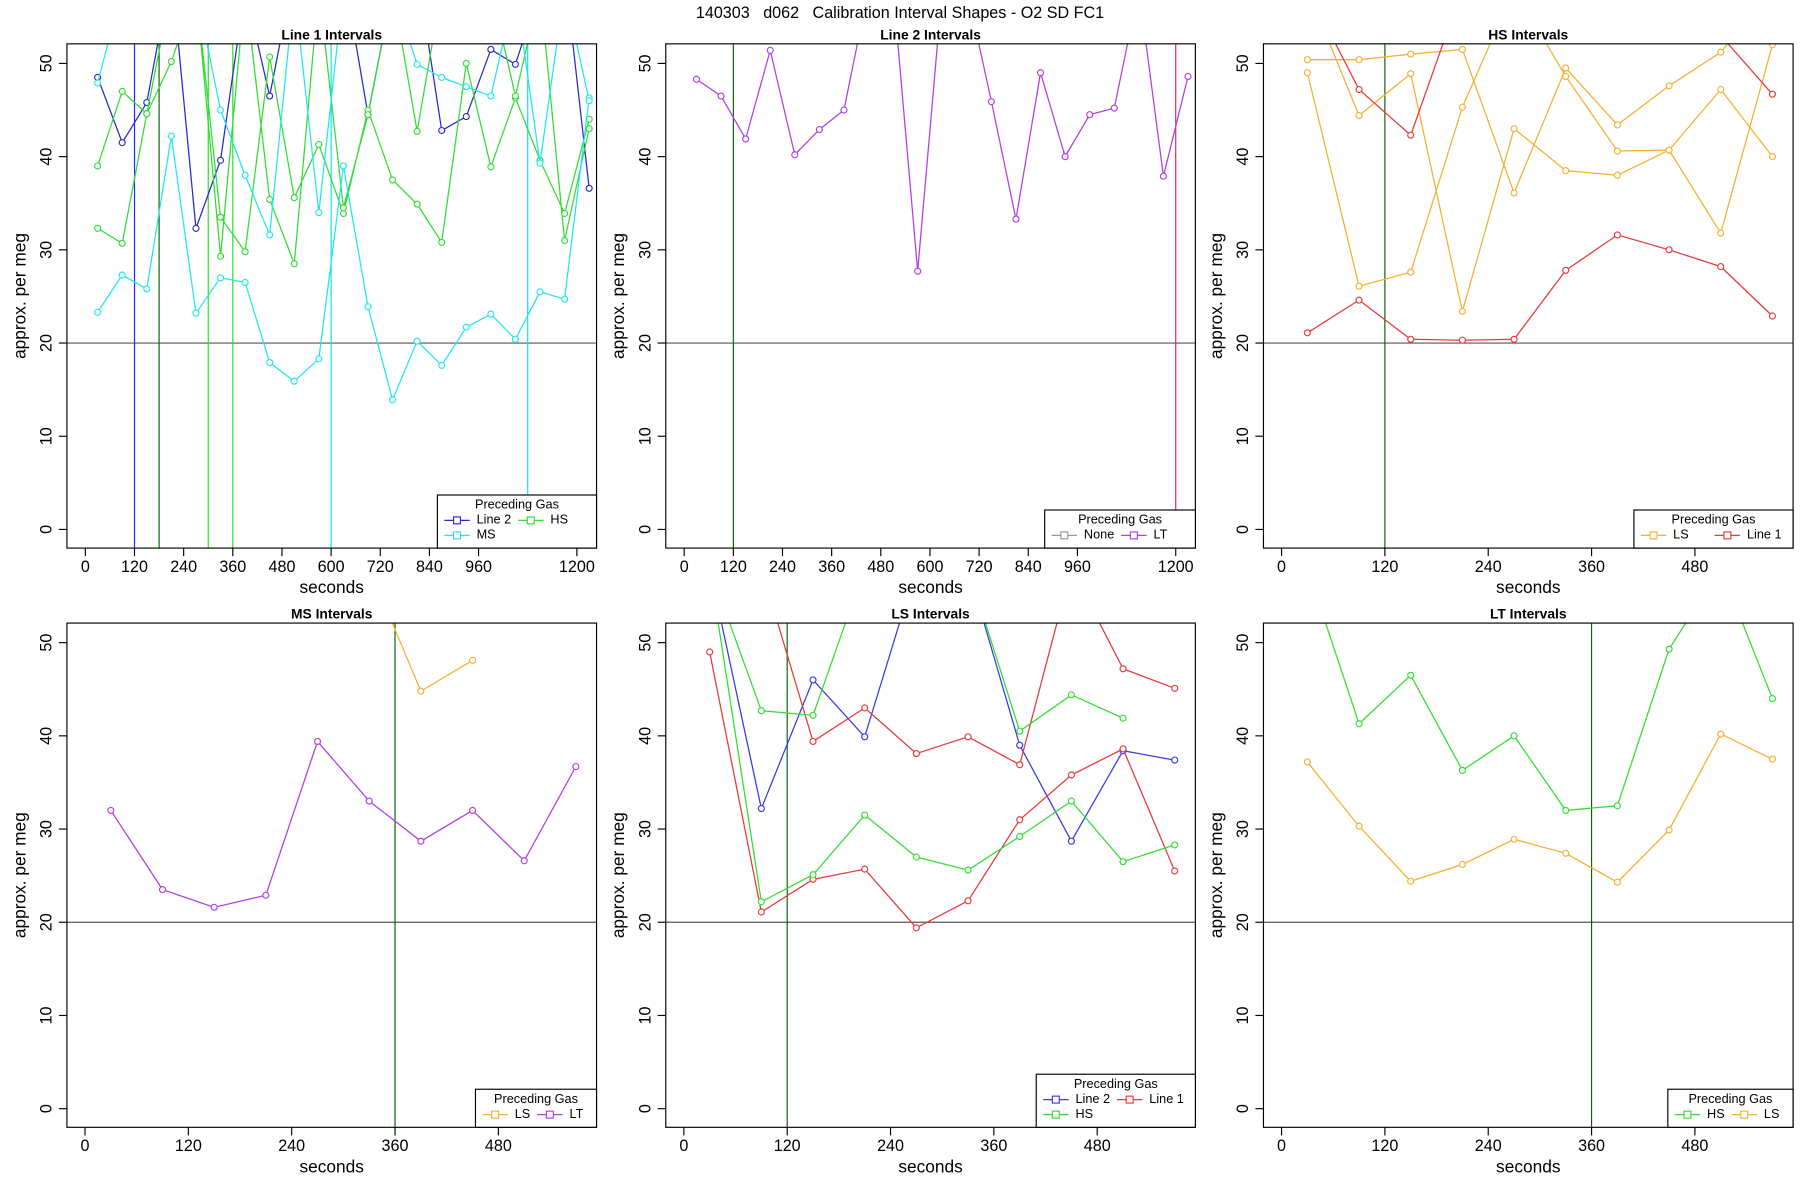  Describe the element at coordinates (536, 1099) in the screenshot. I see `legend-title: Preceding Gas` at that location.